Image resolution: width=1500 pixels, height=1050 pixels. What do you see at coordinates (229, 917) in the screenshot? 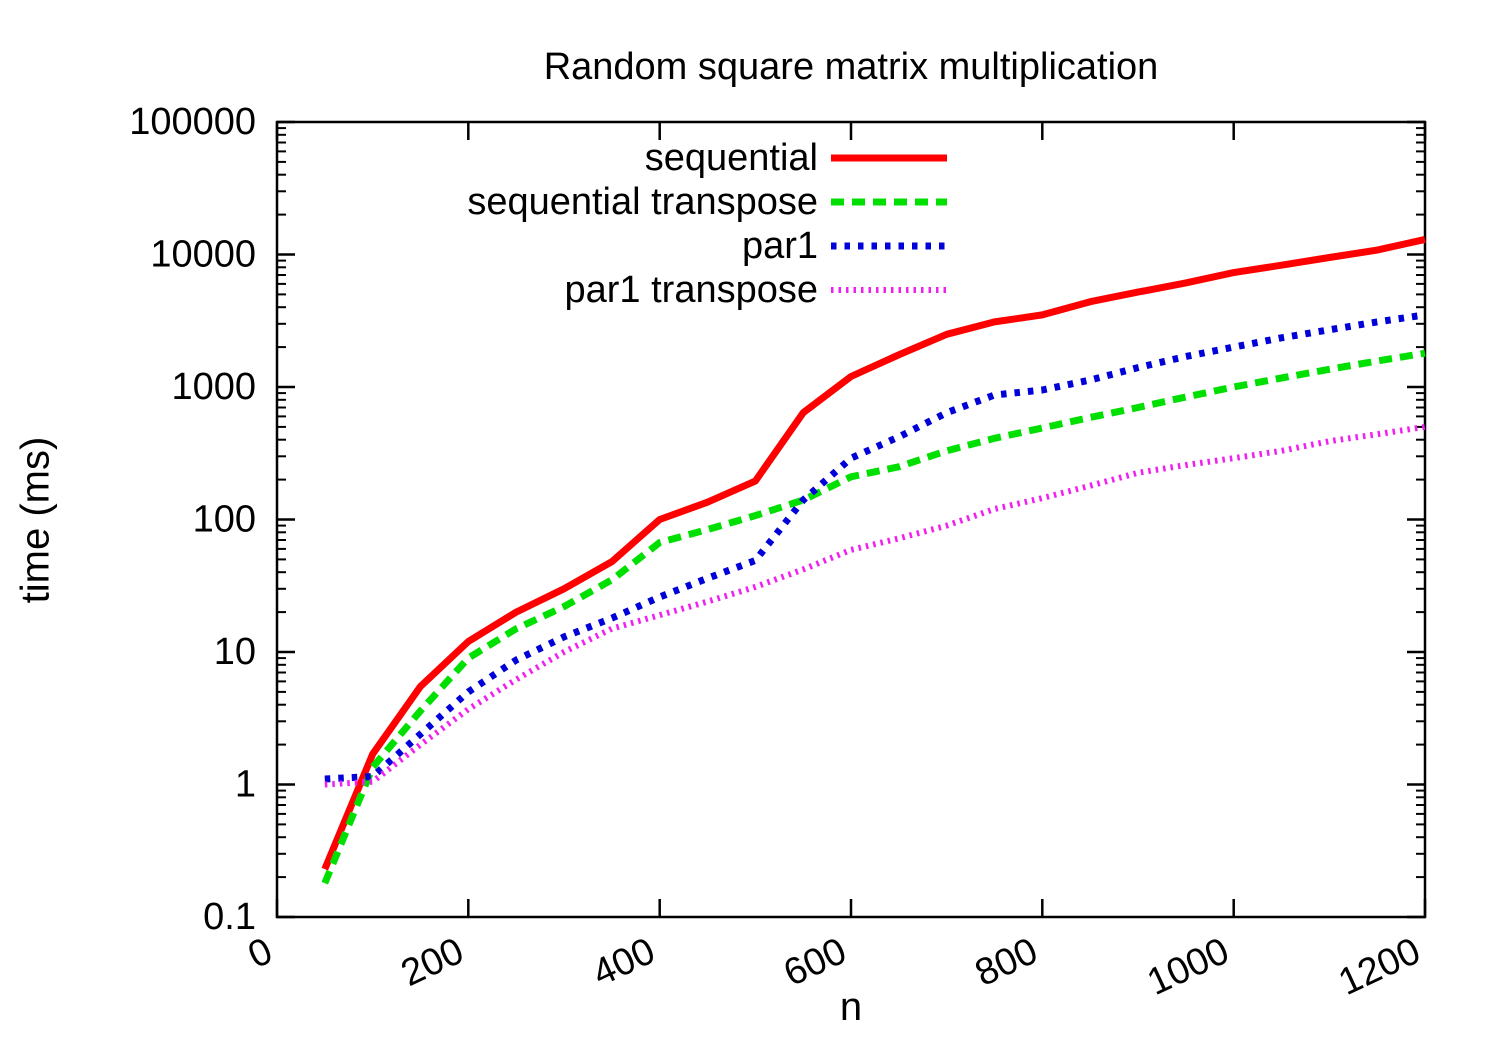
I see `y-tick-label: 0.1` at bounding box center [229, 917].